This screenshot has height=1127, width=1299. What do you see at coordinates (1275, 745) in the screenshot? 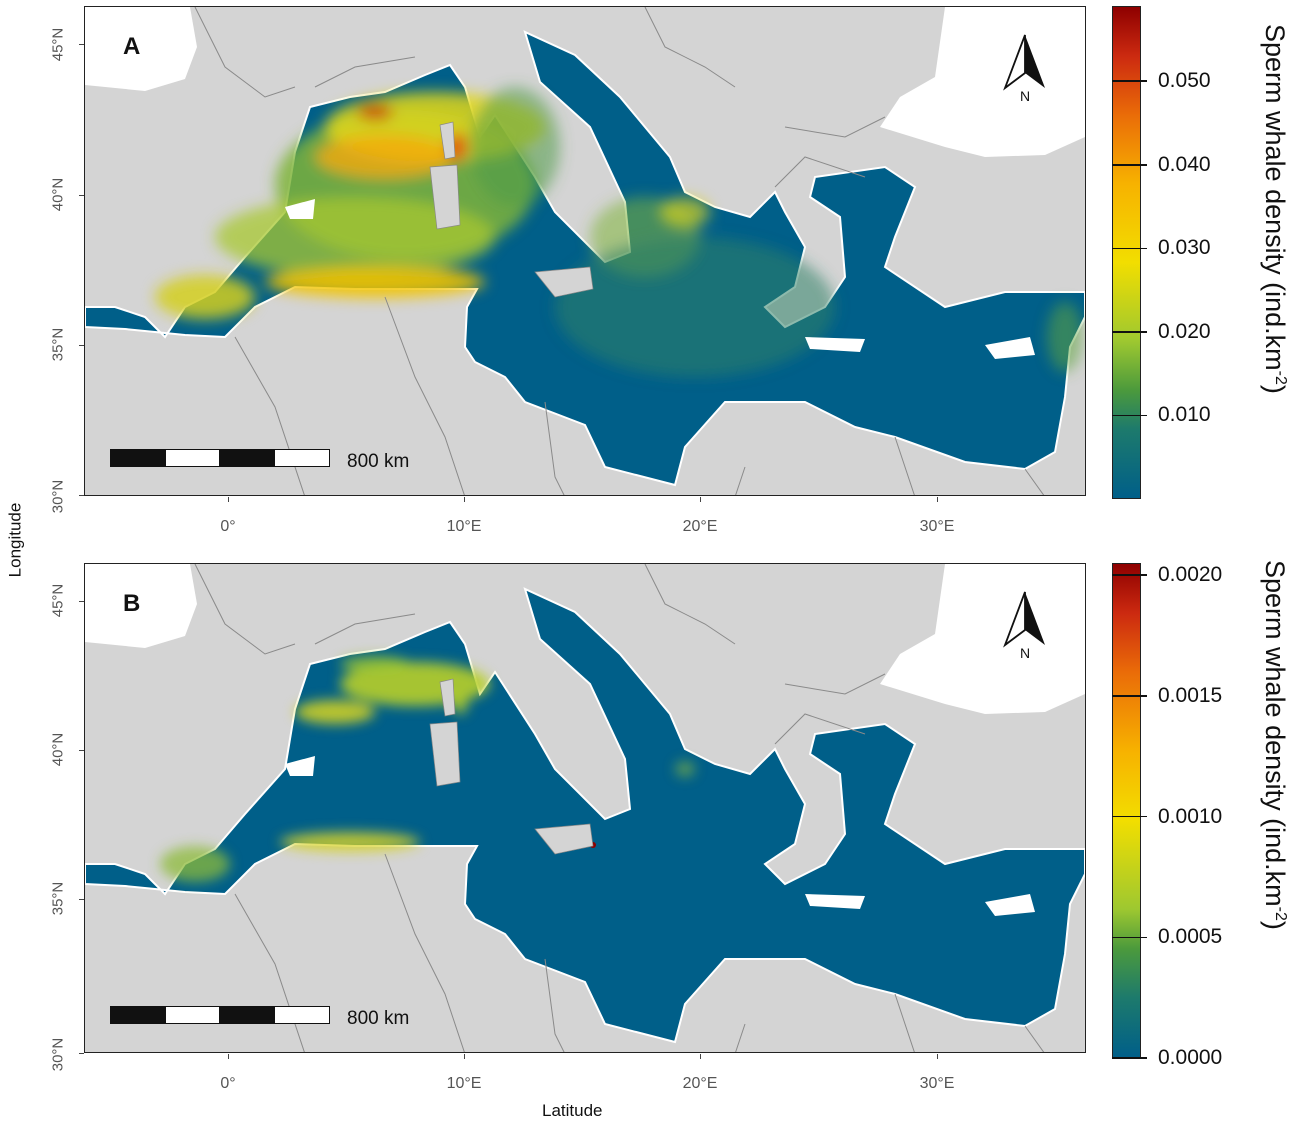
I see `colorbar-title-b: Sperm whale density (ind.km-2)` at bounding box center [1275, 745].